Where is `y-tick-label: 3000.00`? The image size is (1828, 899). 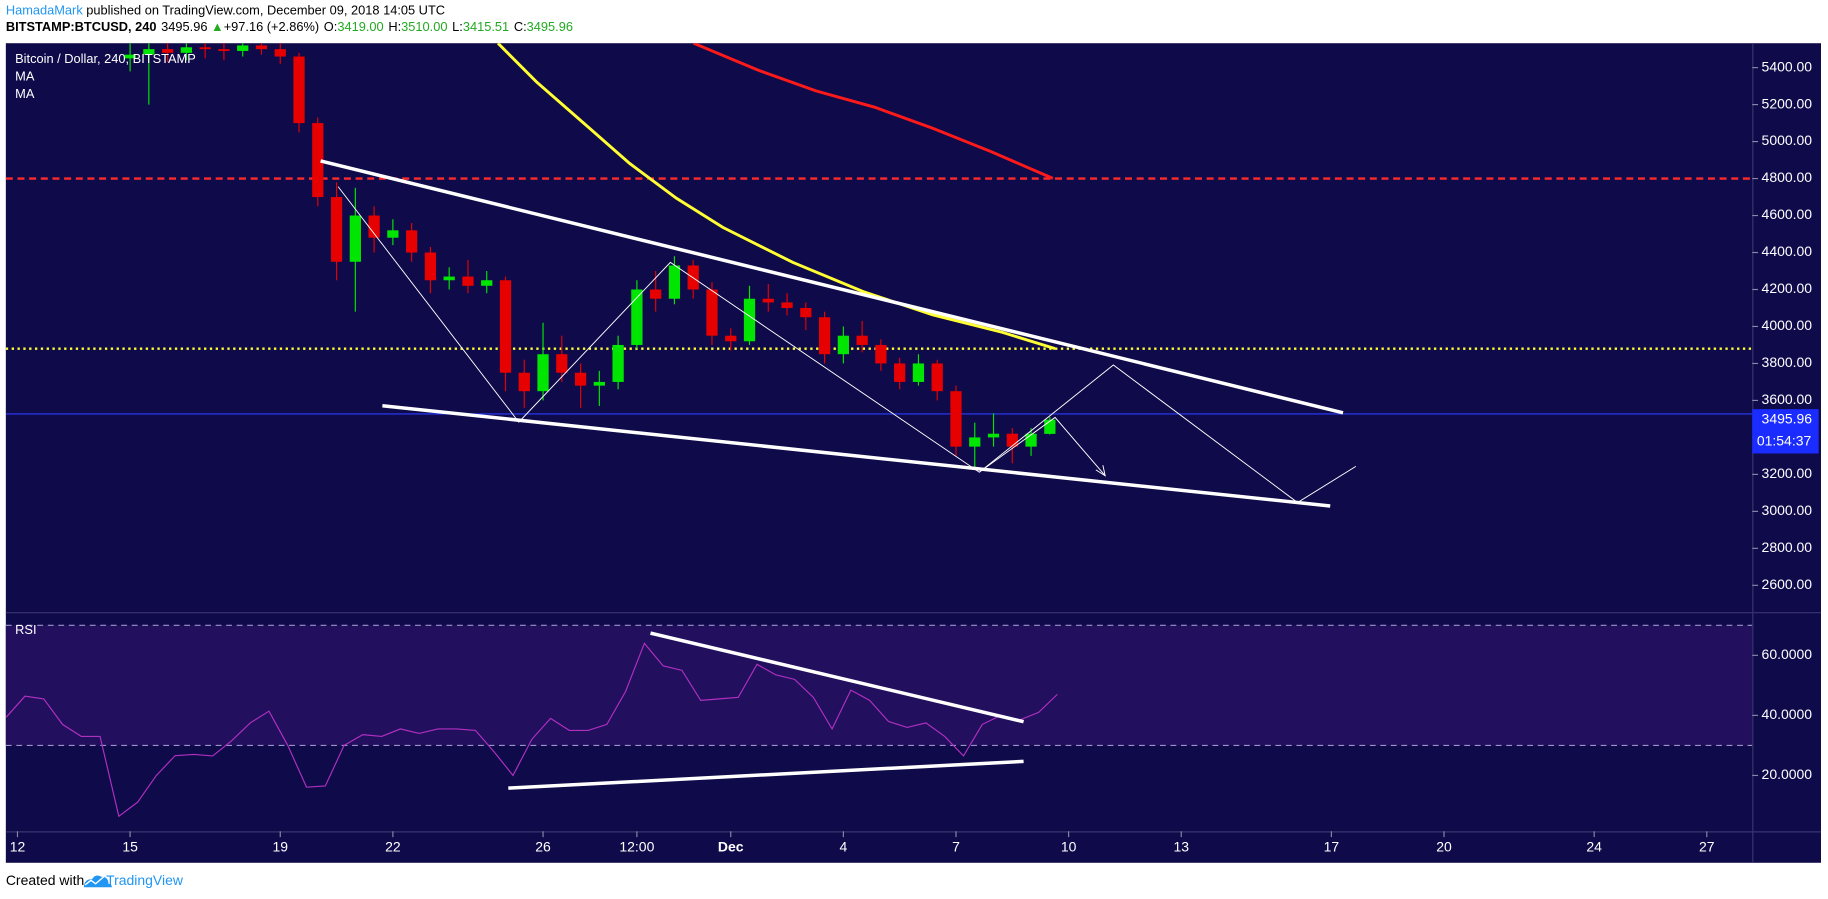 y-tick-label: 3000.00 is located at coordinates (1787, 510).